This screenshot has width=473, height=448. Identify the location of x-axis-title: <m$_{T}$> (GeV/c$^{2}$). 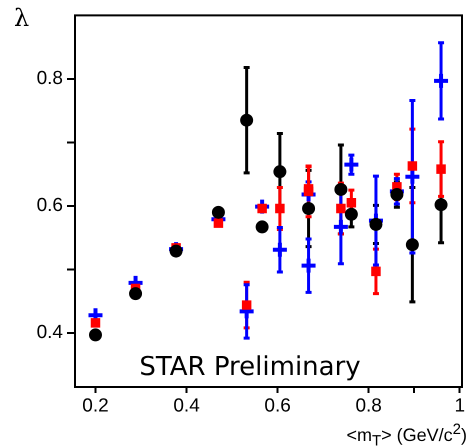
(406, 434).